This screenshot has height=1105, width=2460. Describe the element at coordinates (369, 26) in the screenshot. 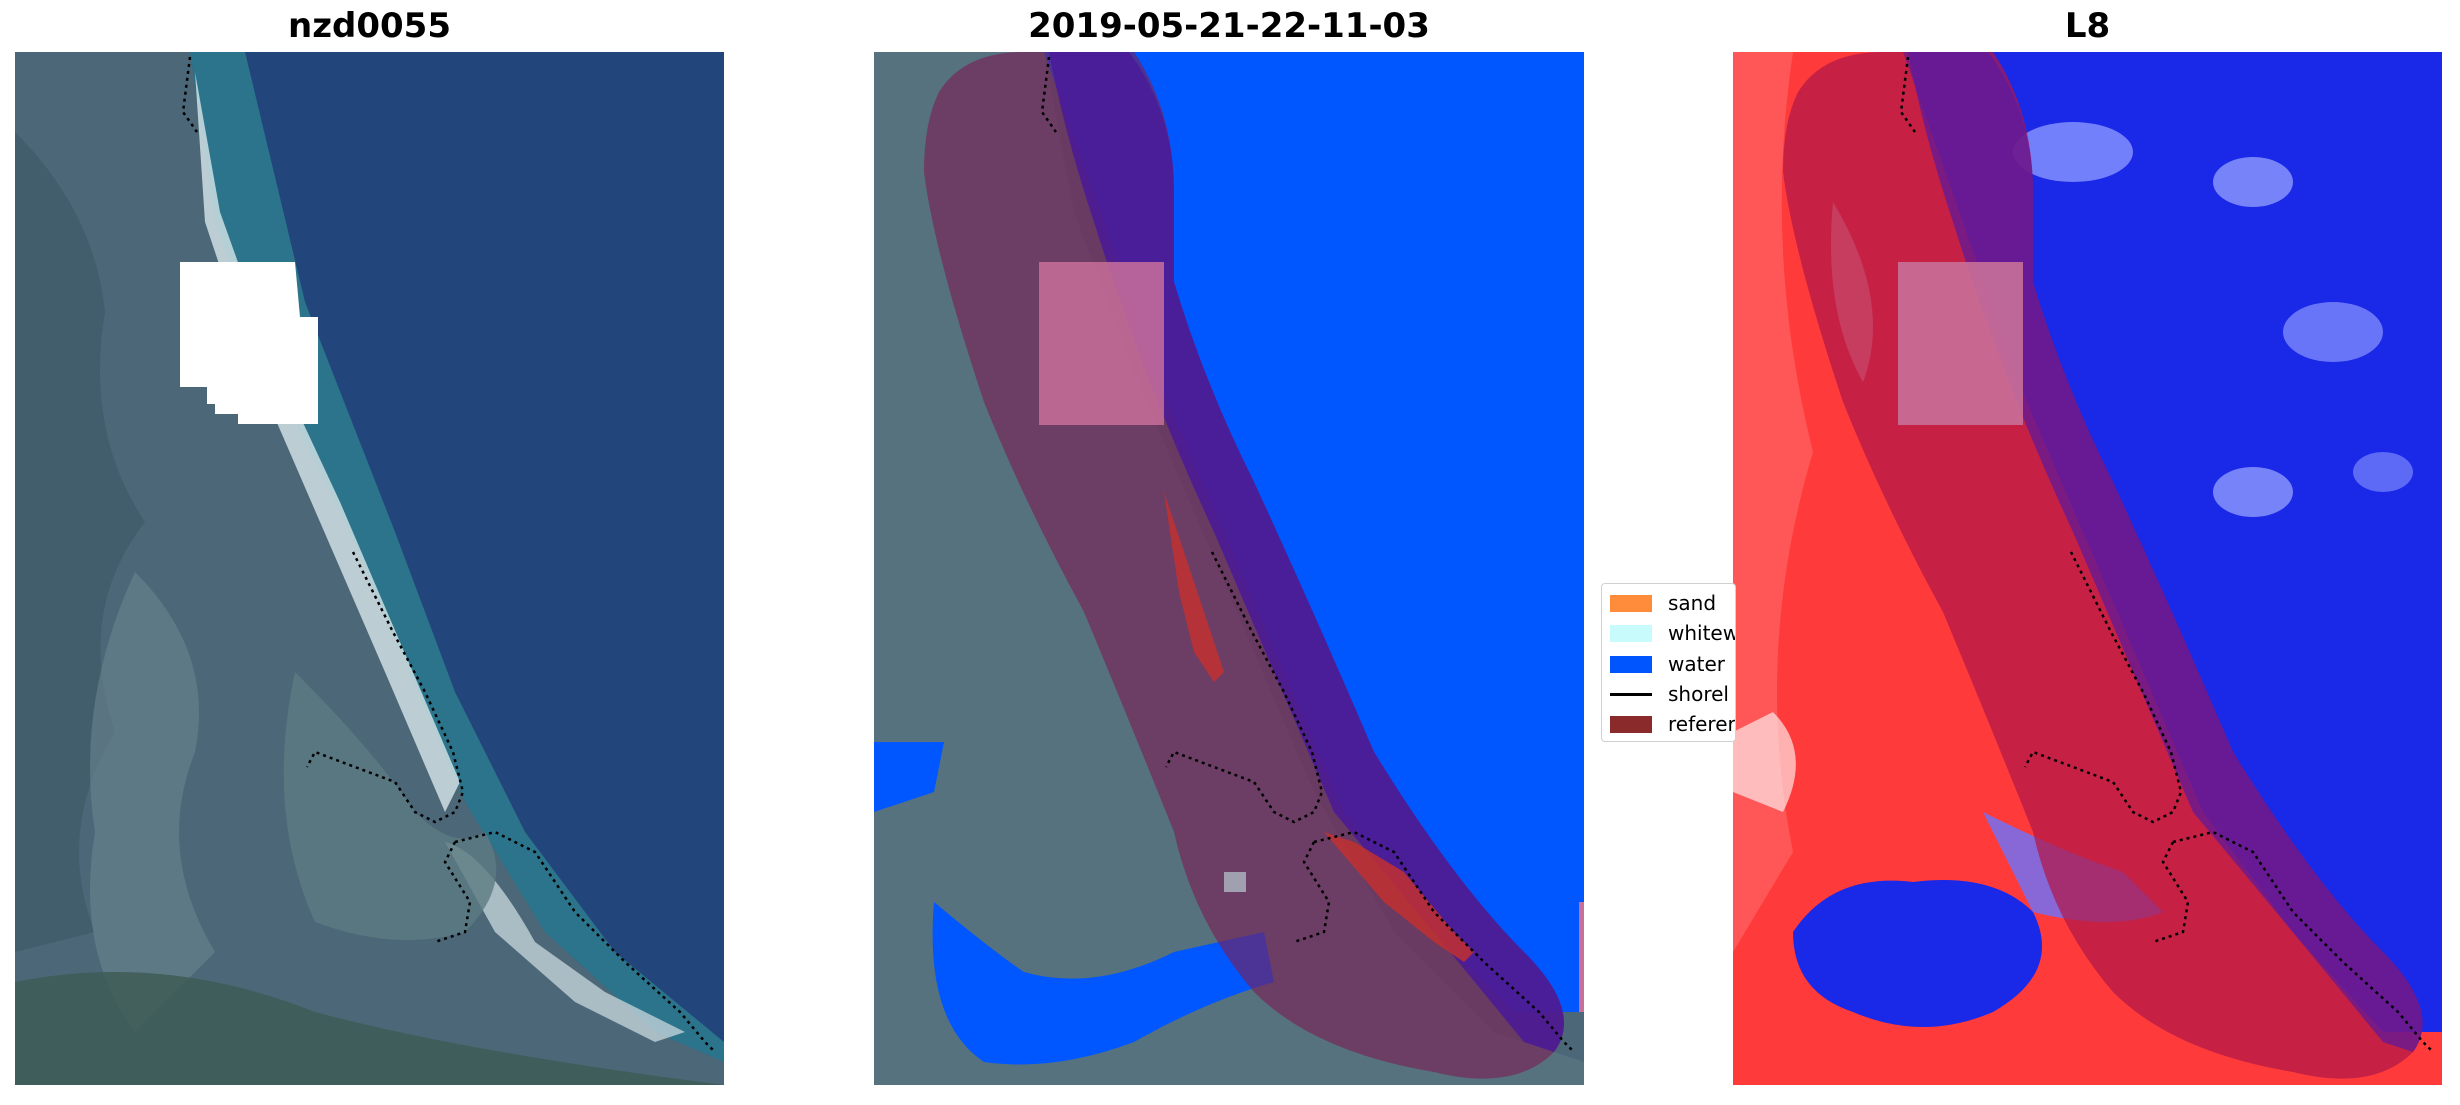

I see `left-panel-title: nzd0055` at that location.